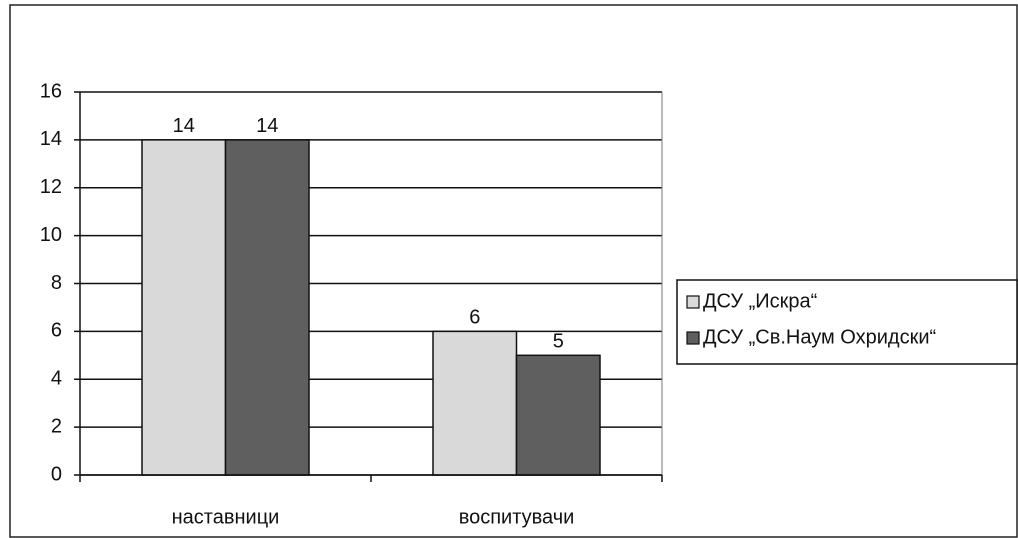 This screenshot has height=538, width=1018. What do you see at coordinates (558, 342) in the screenshot?
I see `data-label: 5` at bounding box center [558, 342].